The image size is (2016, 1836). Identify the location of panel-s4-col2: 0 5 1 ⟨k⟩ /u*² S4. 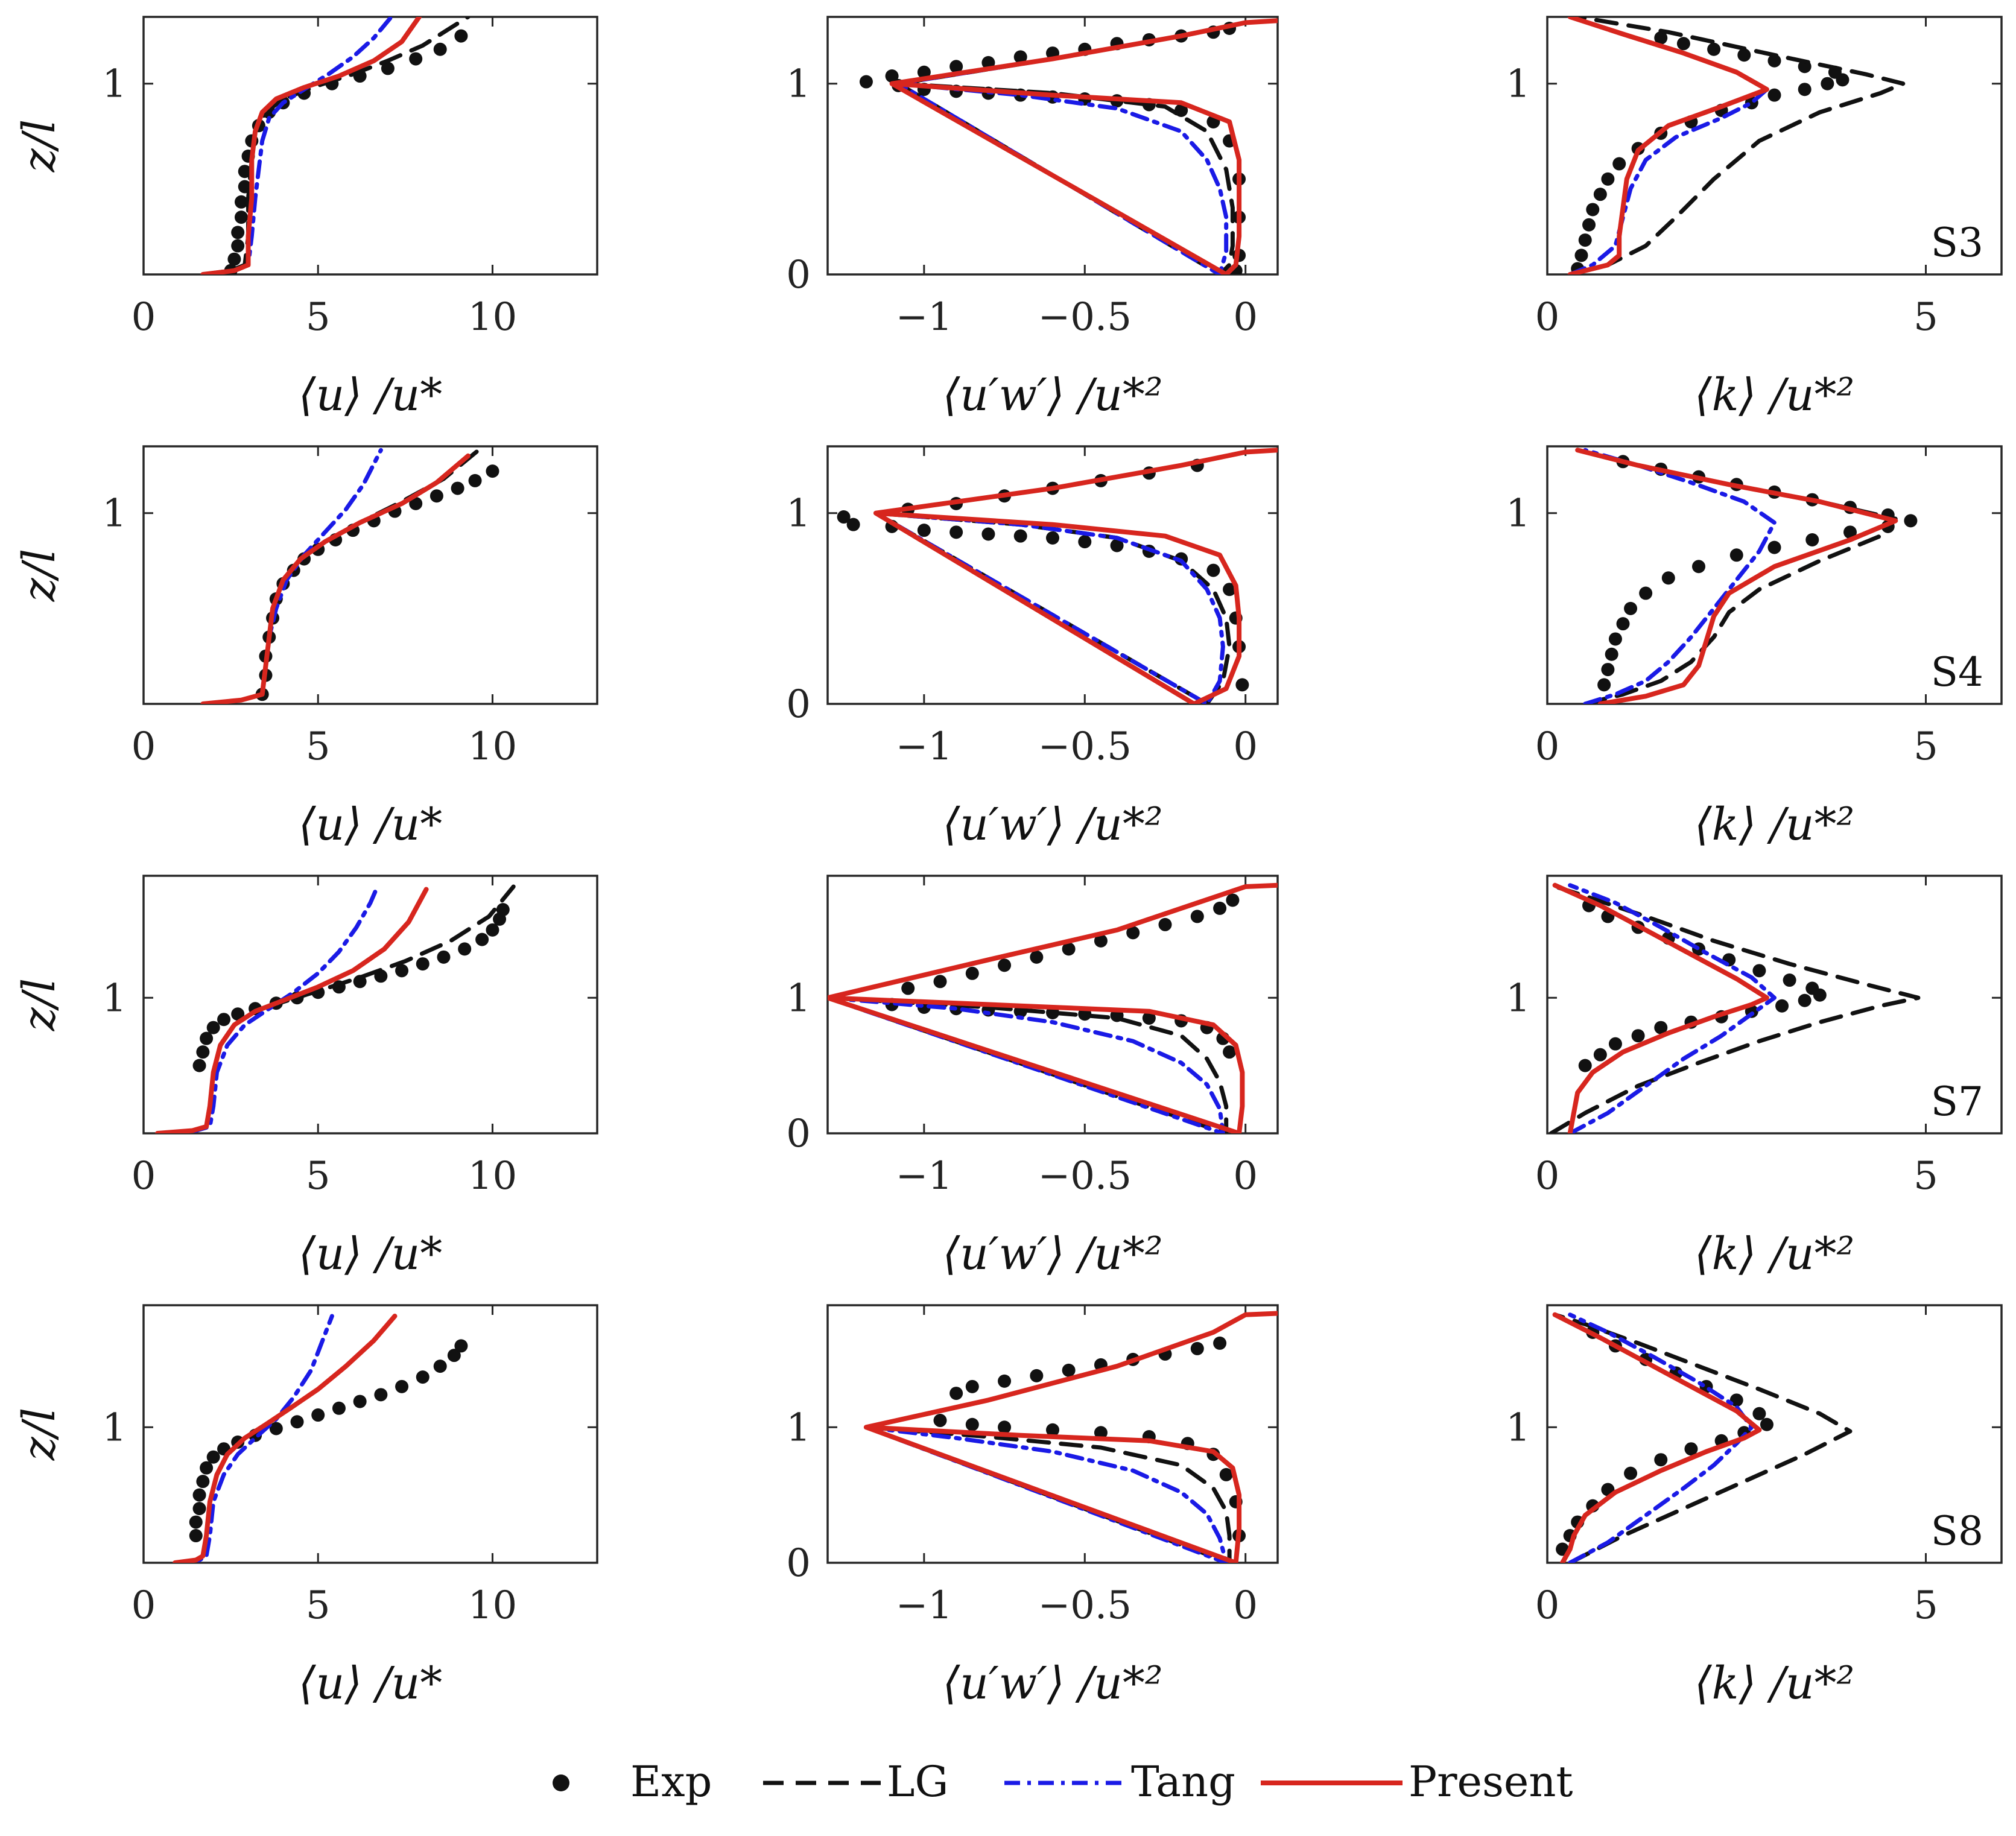
(1754, 648).